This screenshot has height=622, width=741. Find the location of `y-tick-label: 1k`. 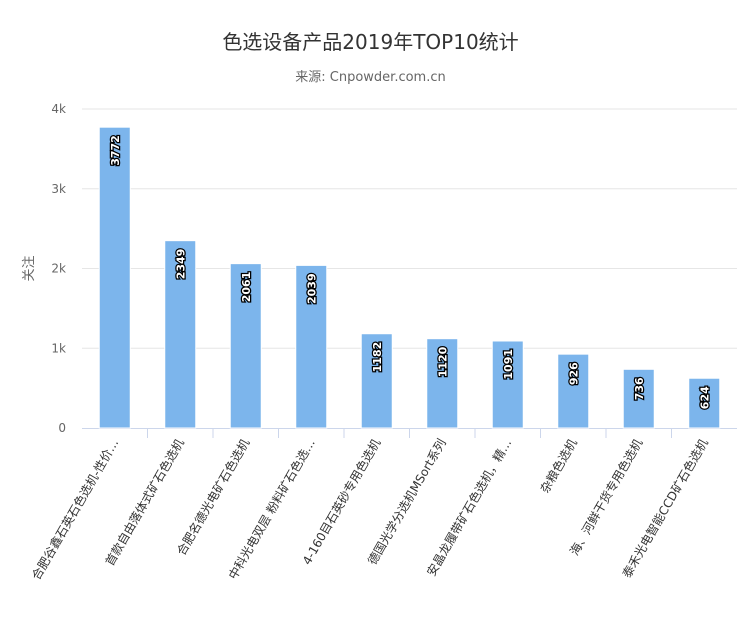

y-tick-label: 1k is located at coordinates (58, 348).